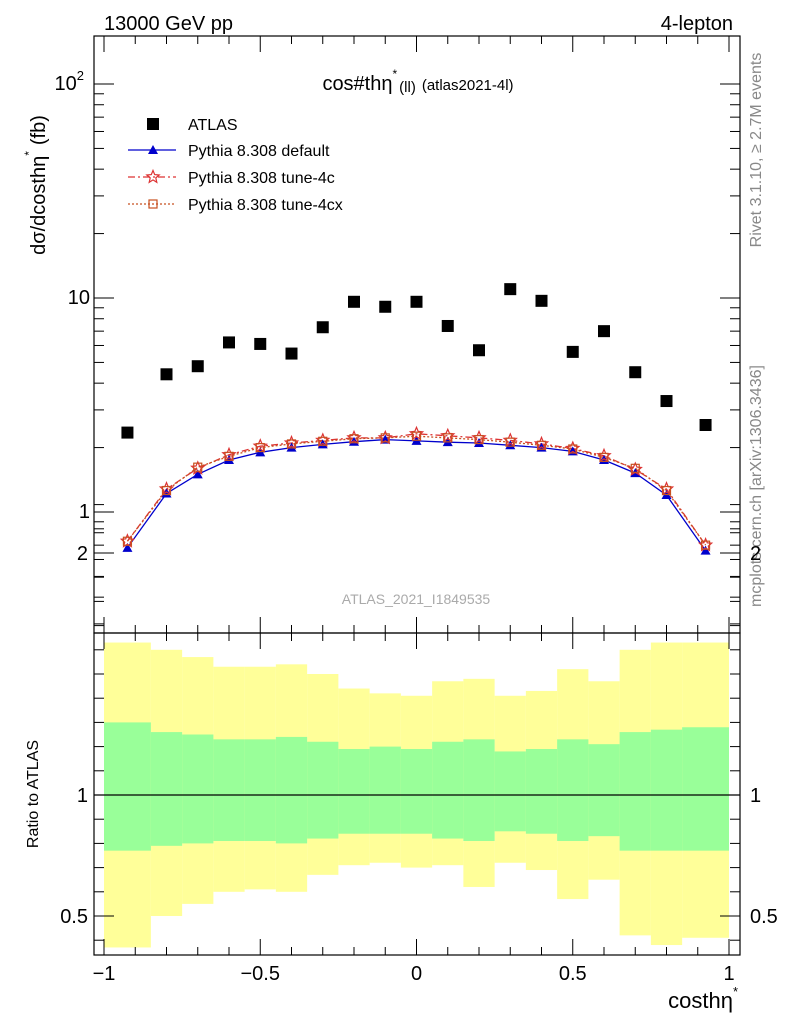 The height and width of the screenshot is (1024, 786). What do you see at coordinates (468, 85) in the screenshot?
I see `title-suffix: (atlas2021-4l)` at bounding box center [468, 85].